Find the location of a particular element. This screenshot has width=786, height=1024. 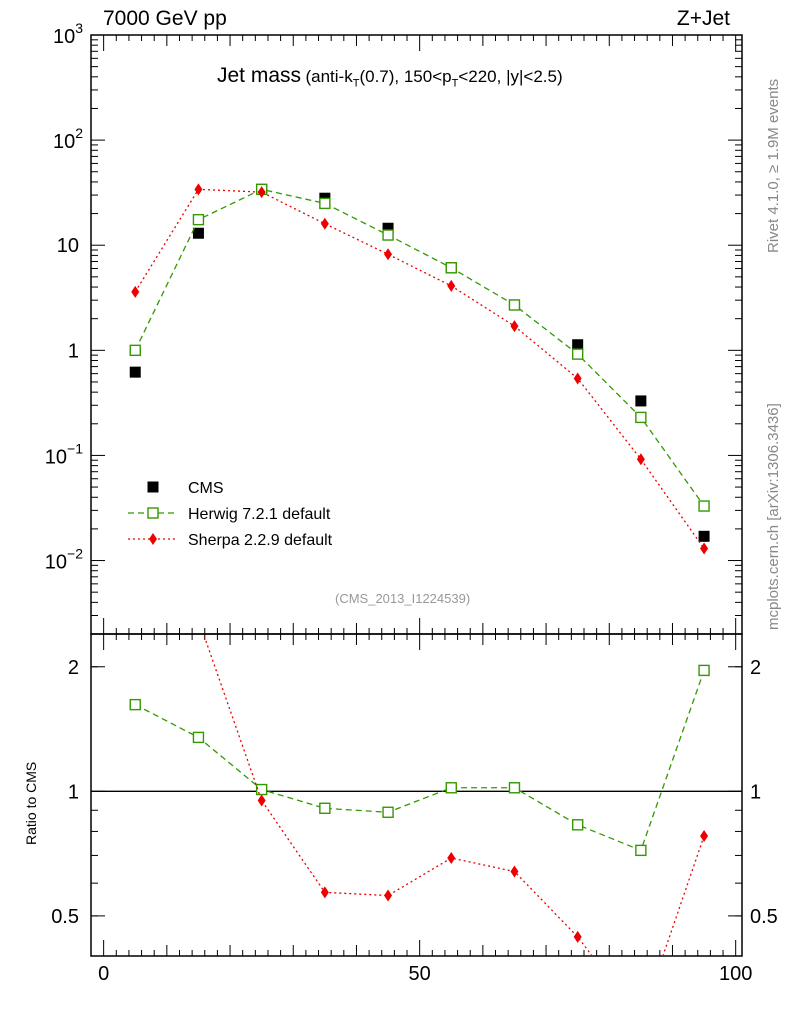

y-tick-label: 10³ is located at coordinates (68, 34).